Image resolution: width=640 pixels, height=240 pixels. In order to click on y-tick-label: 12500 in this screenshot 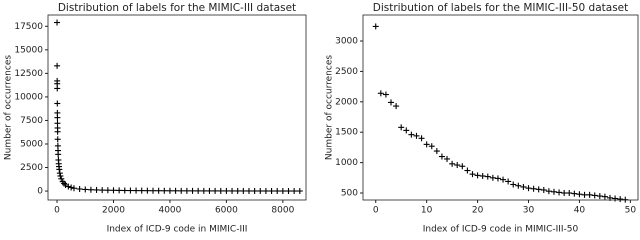, I will do `click(28, 74)`.